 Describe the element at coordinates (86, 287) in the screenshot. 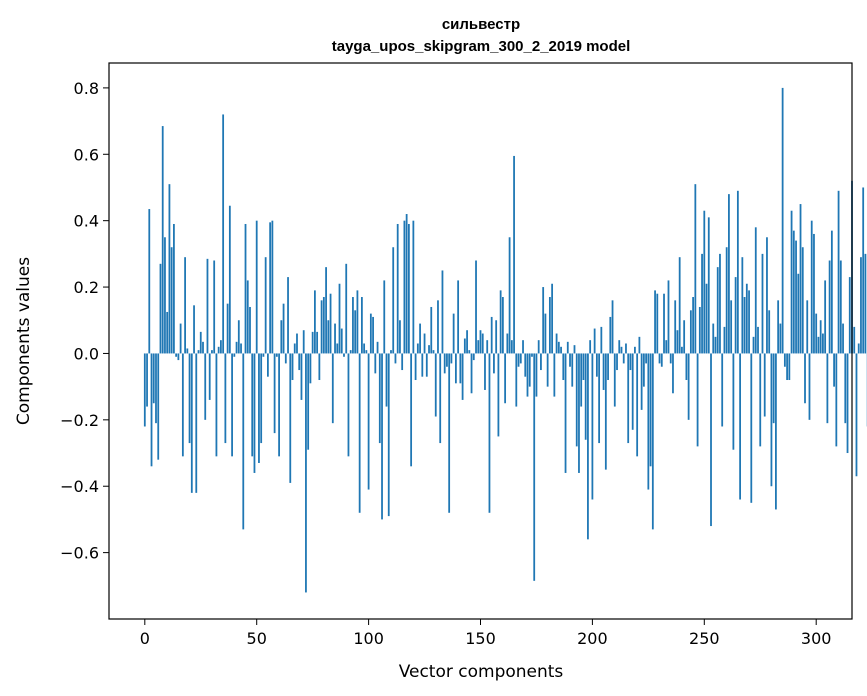

I see `y-tick-label: 0.2` at that location.